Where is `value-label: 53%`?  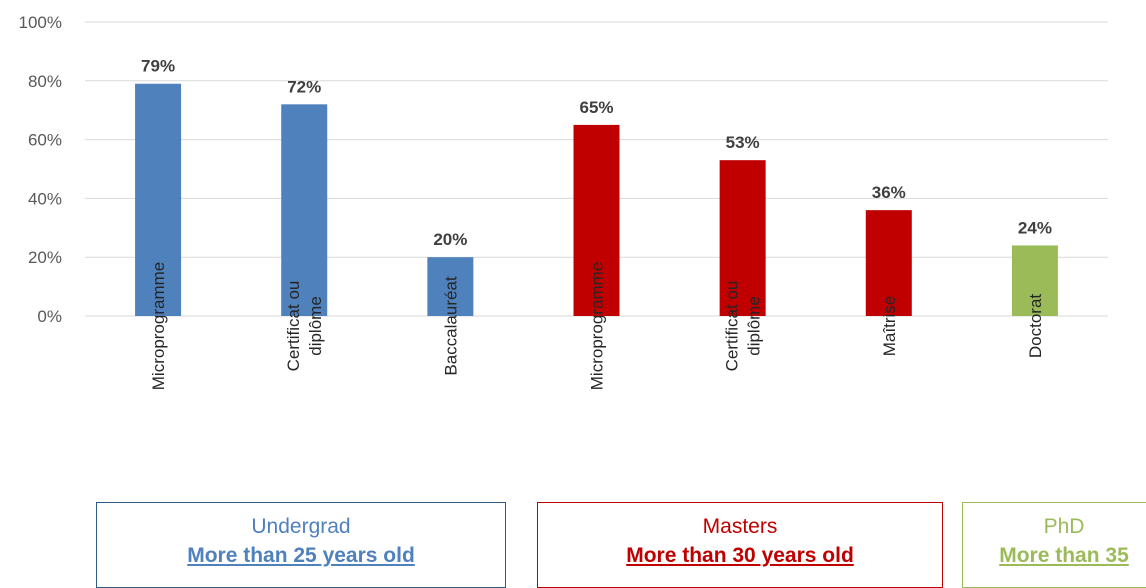 value-label: 53% is located at coordinates (743, 142).